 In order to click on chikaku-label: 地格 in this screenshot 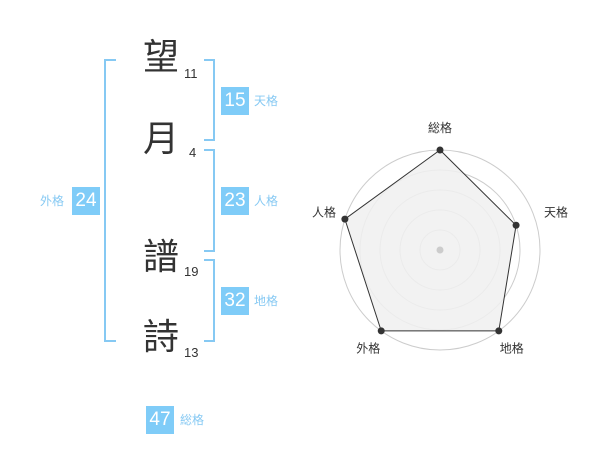, I will do `click(266, 301)`.